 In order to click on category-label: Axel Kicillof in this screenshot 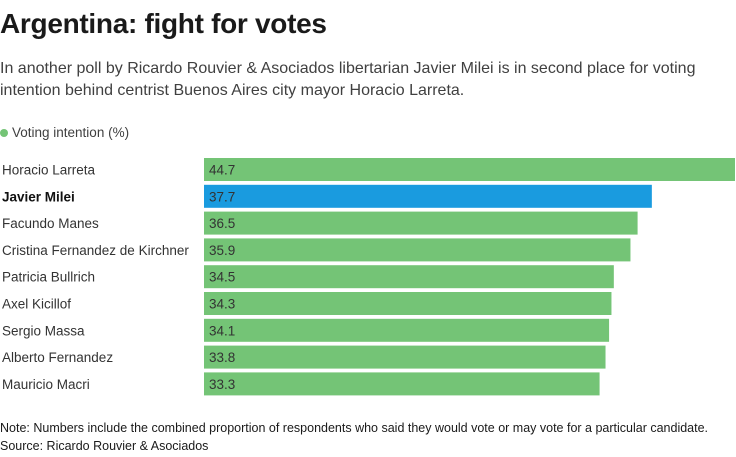, I will do `click(36, 304)`.